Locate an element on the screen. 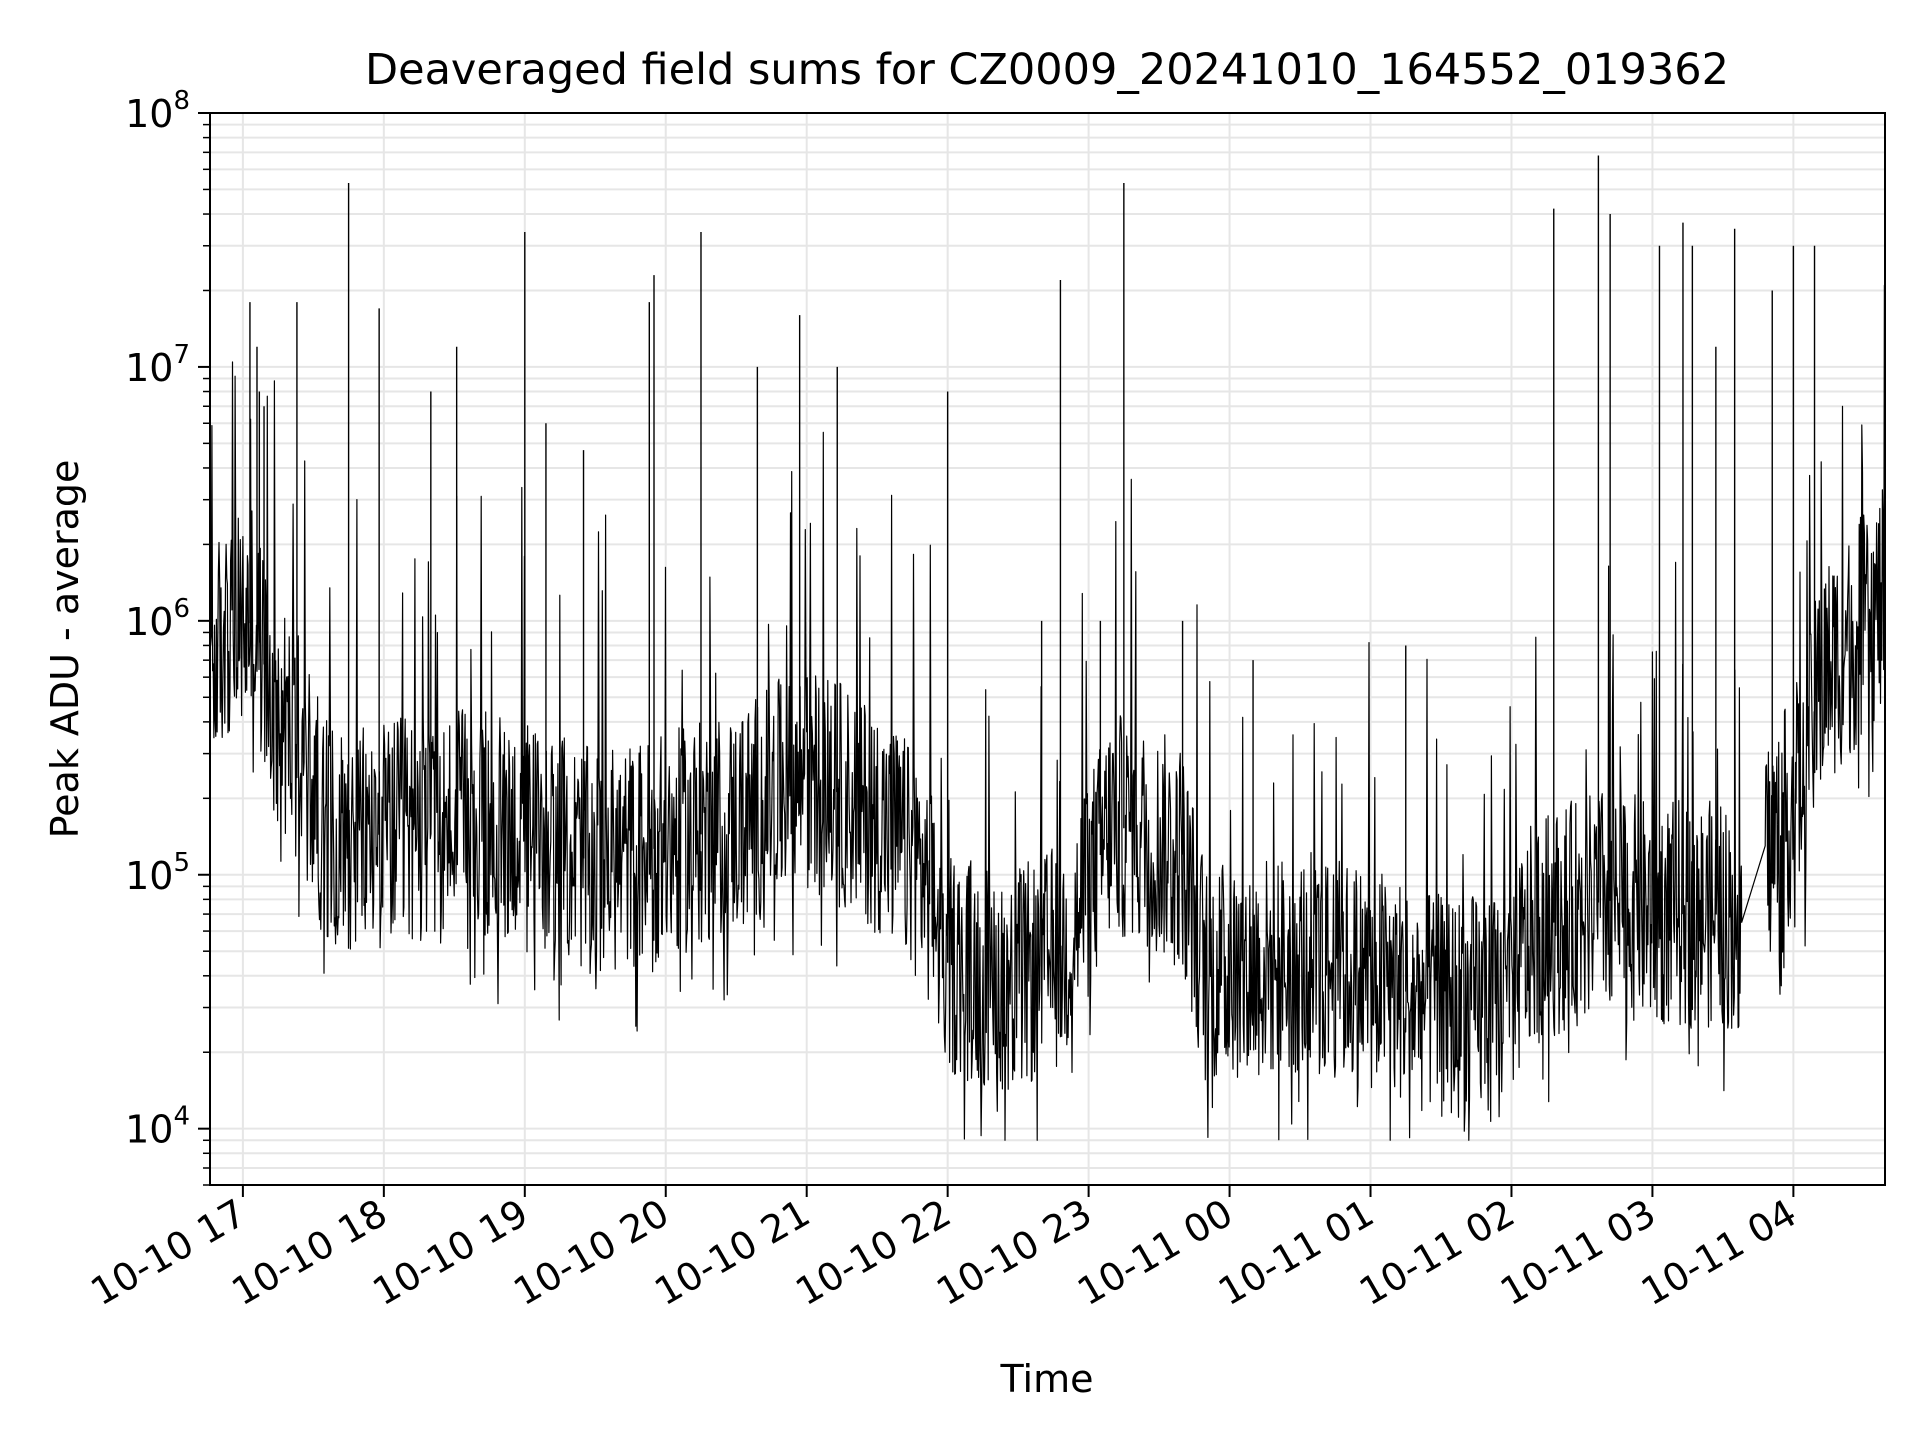  y-tick-label: 10⁸ is located at coordinates (157, 111).